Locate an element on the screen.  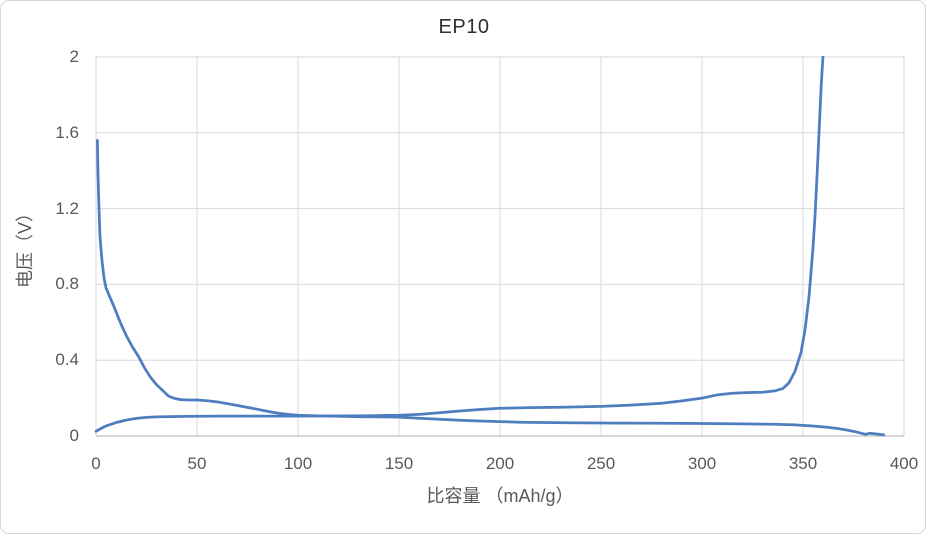
chart-title: EP10 is located at coordinates (464, 27).